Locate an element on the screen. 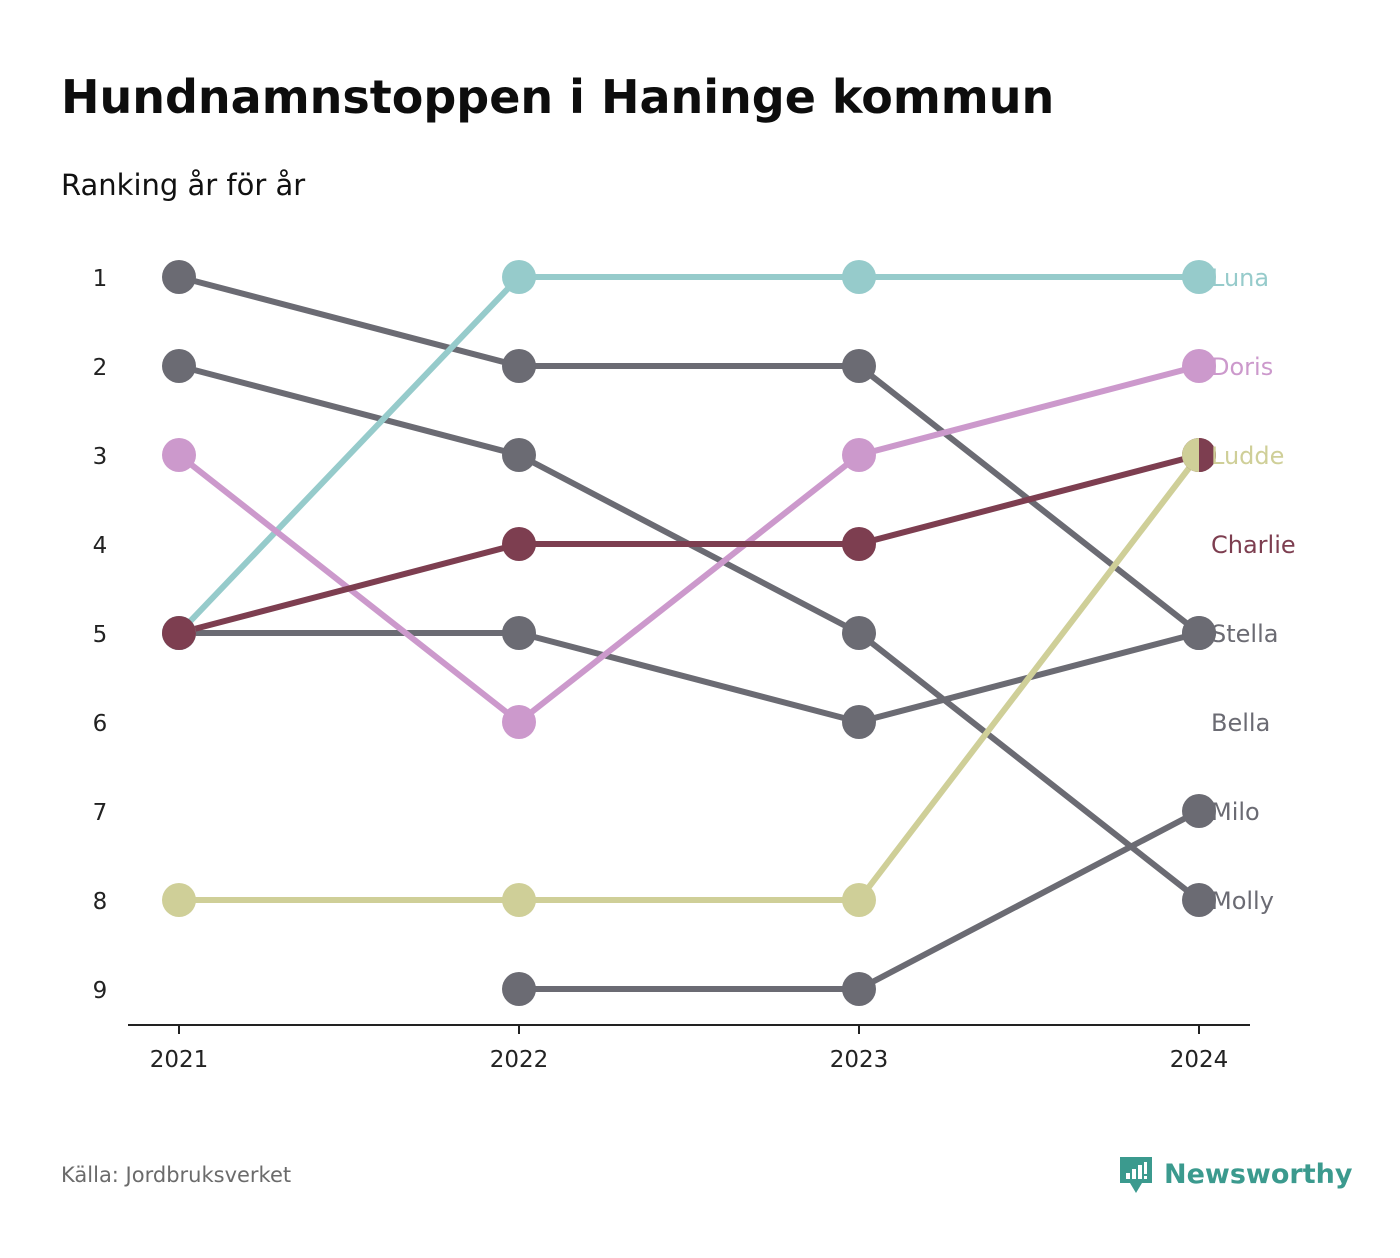 Image resolution: width=1400 pixels, height=1258 pixels. point-charlie-2021 is located at coordinates (179, 633).